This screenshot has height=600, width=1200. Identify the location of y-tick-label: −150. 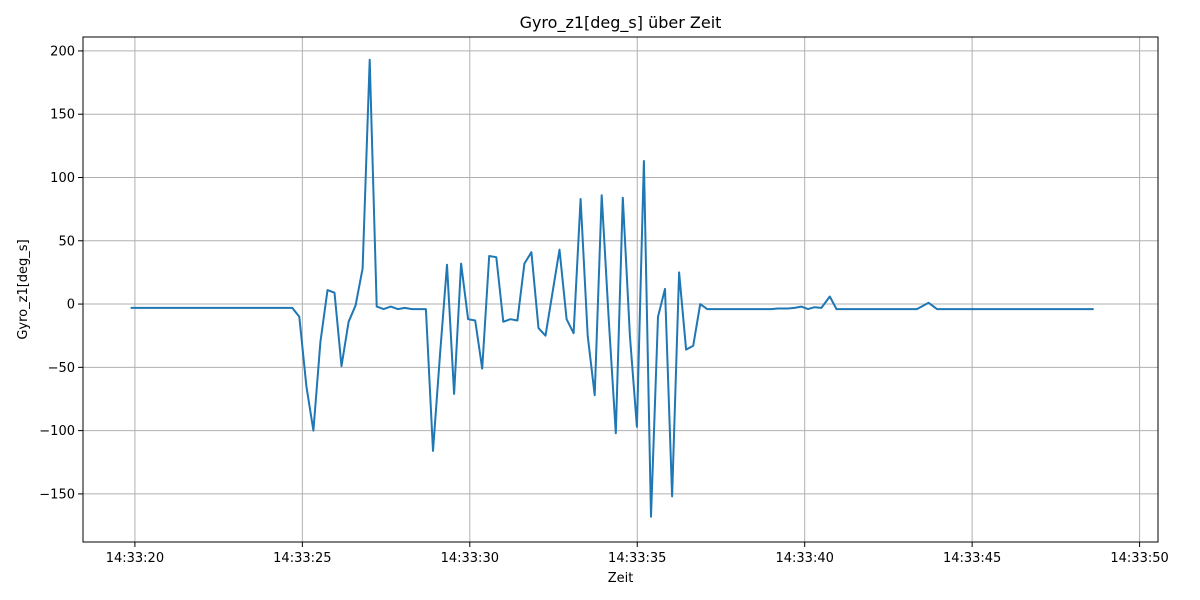
(57, 494).